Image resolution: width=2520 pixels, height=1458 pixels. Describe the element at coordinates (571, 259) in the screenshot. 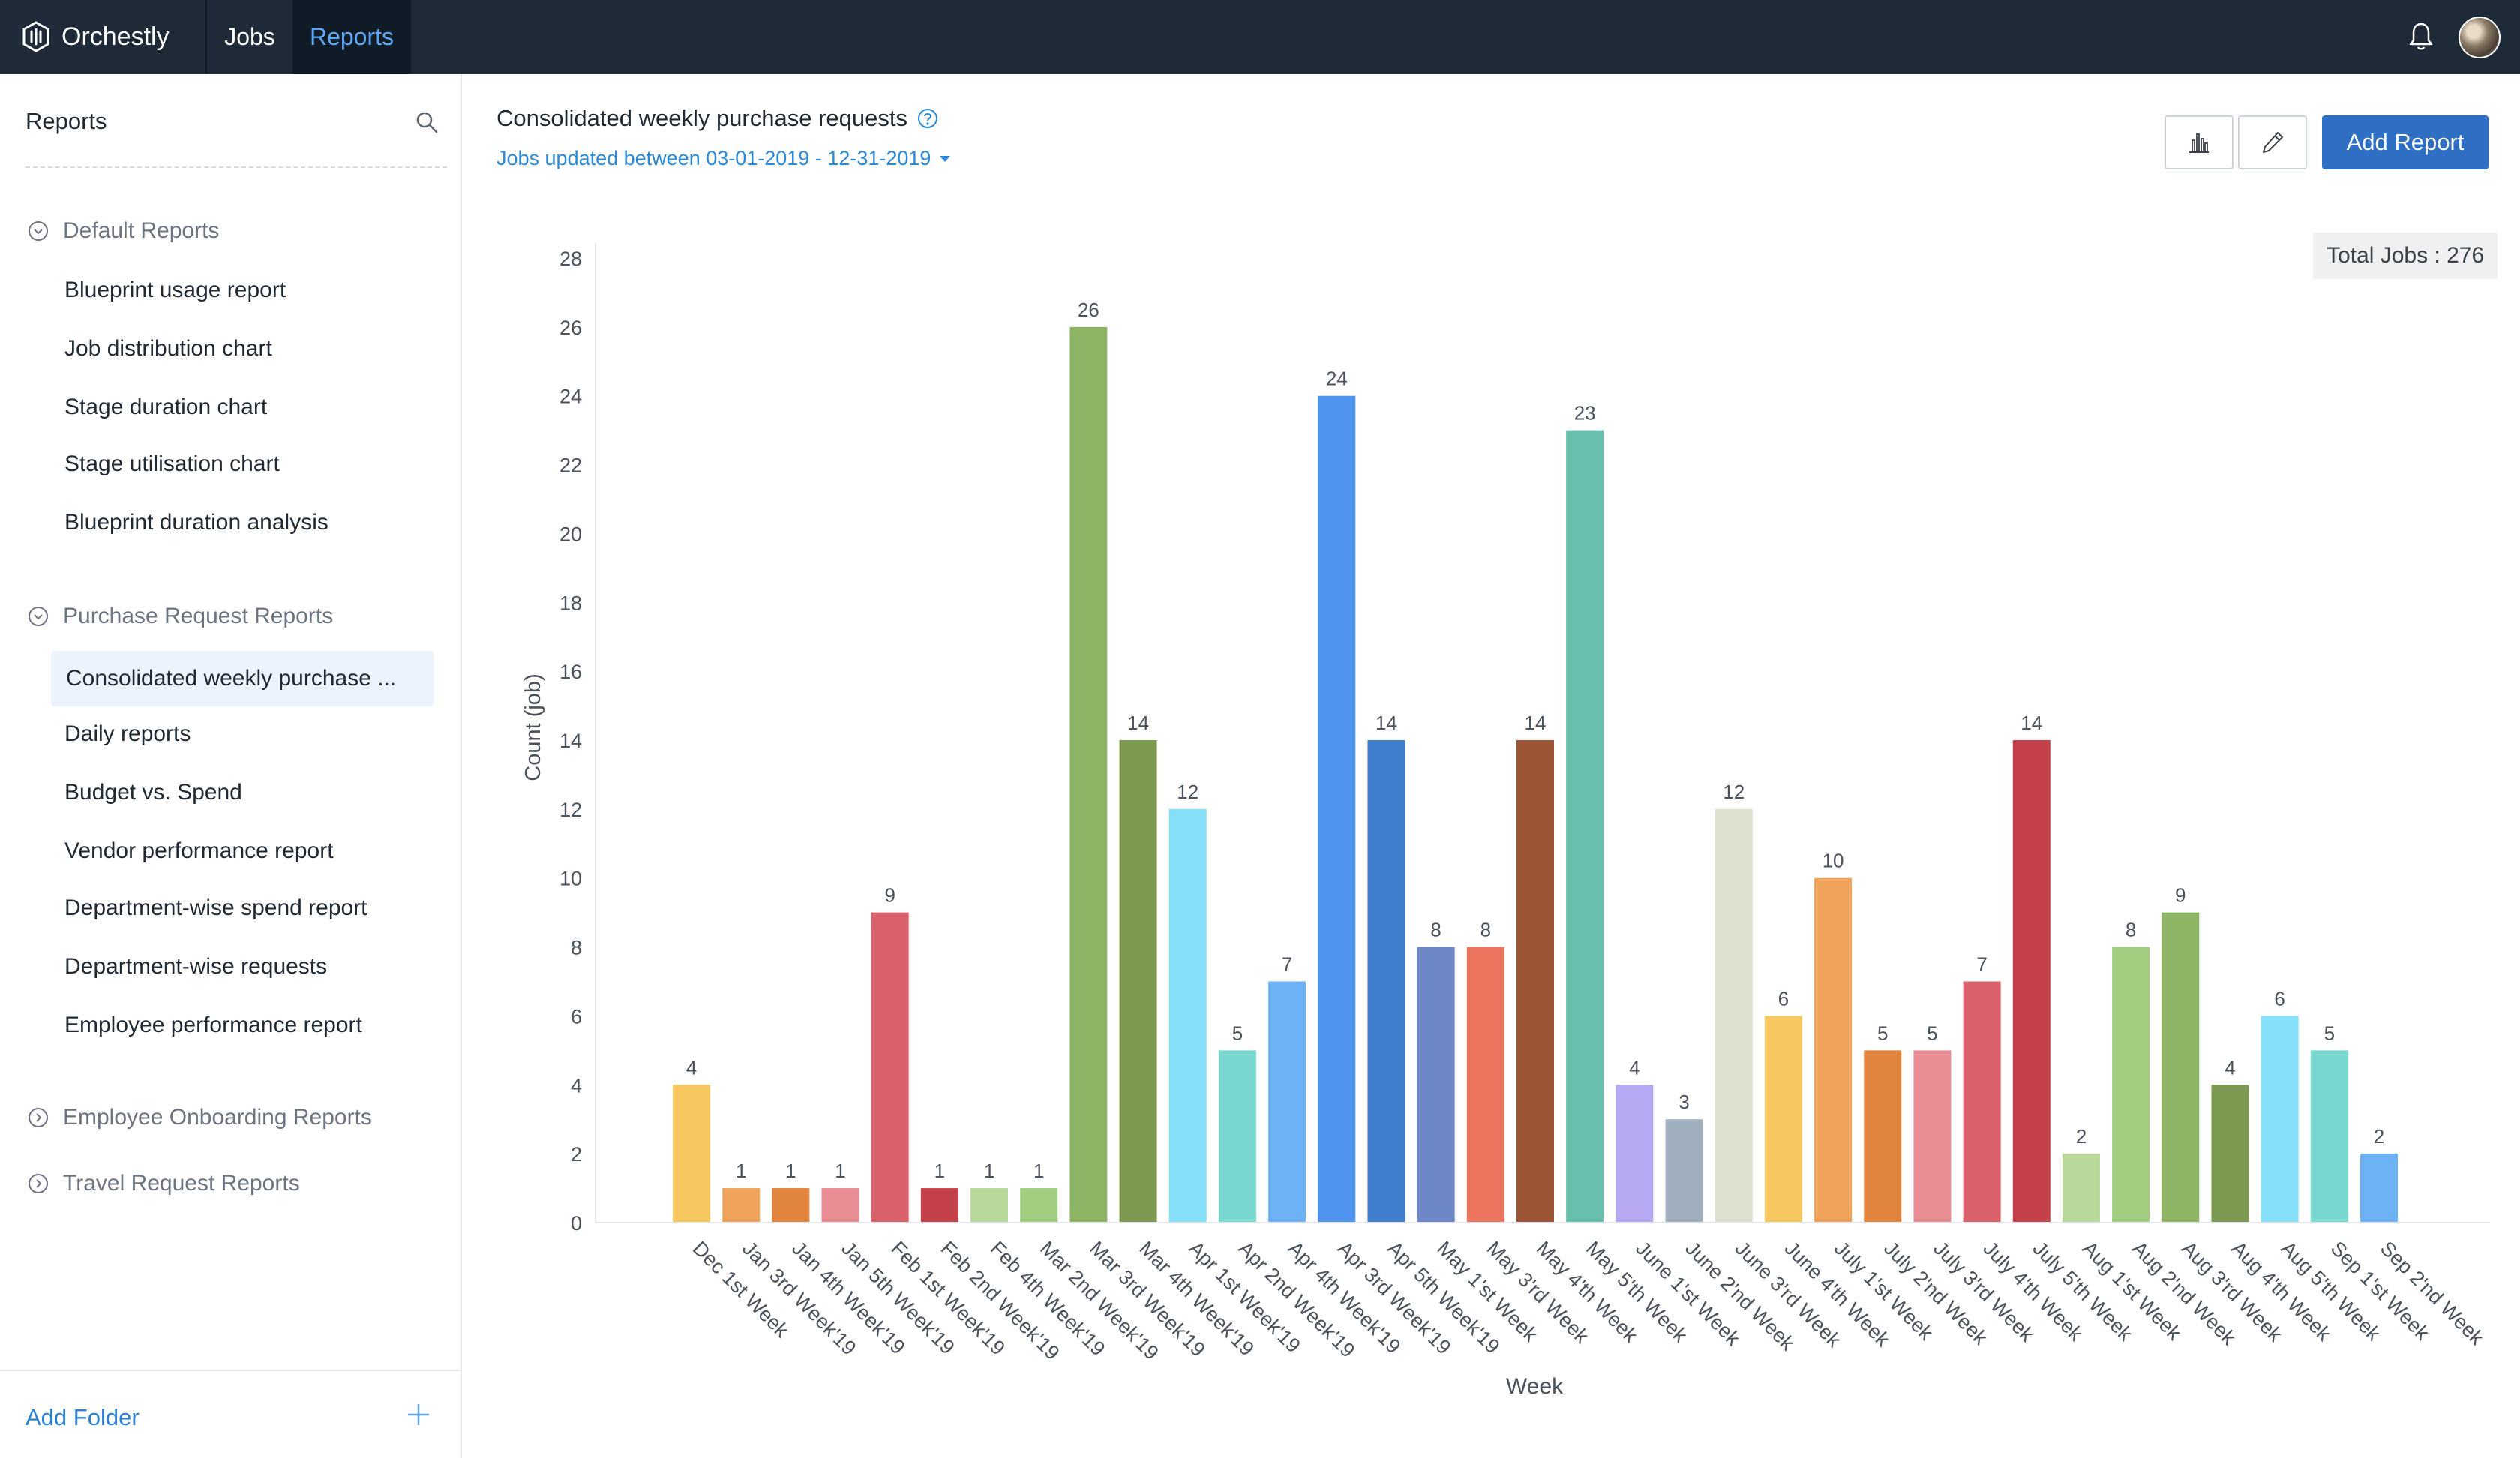

I see `y-tick-label: 28` at that location.